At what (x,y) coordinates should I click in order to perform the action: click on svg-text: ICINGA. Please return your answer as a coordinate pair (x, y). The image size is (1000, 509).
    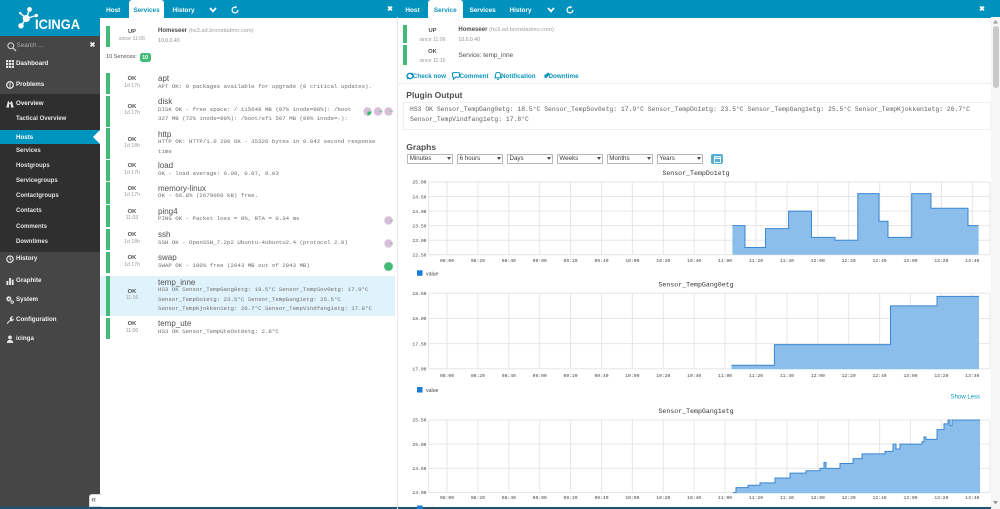
    Looking at the image, I should click on (57, 24).